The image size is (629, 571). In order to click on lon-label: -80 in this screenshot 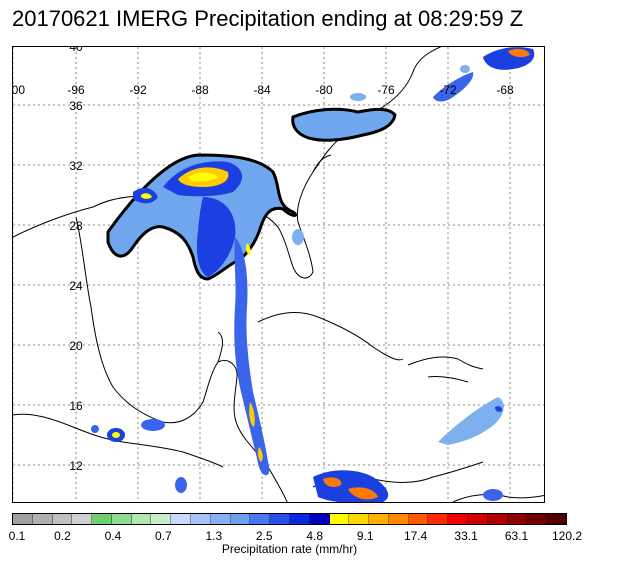, I will do `click(324, 90)`.